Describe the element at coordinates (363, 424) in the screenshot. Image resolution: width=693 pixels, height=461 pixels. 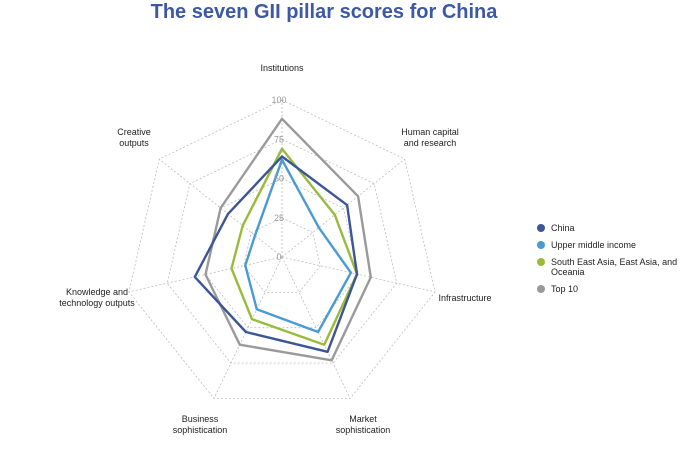
I see `axis-label: Market sophistication` at that location.